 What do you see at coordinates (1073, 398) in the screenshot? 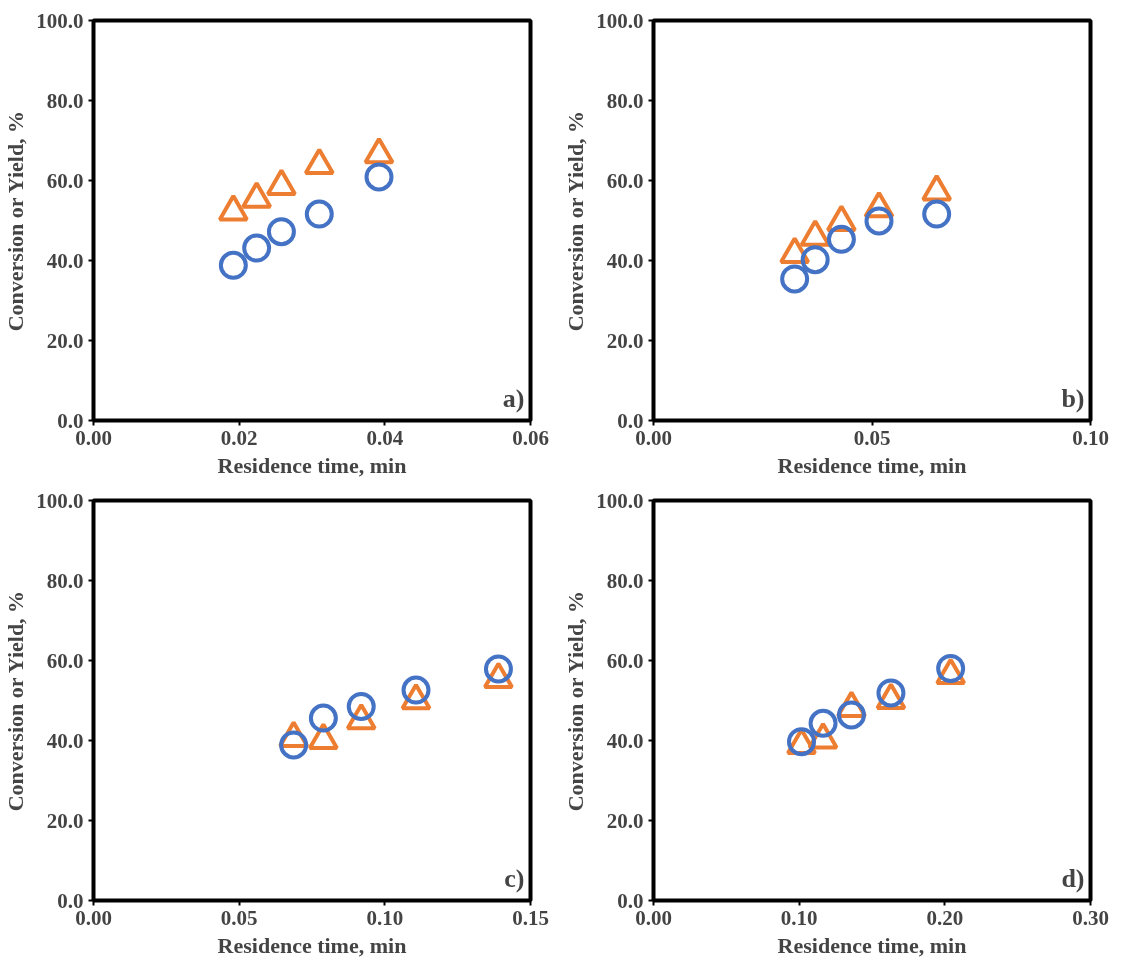
I see `annotation: b)` at bounding box center [1073, 398].